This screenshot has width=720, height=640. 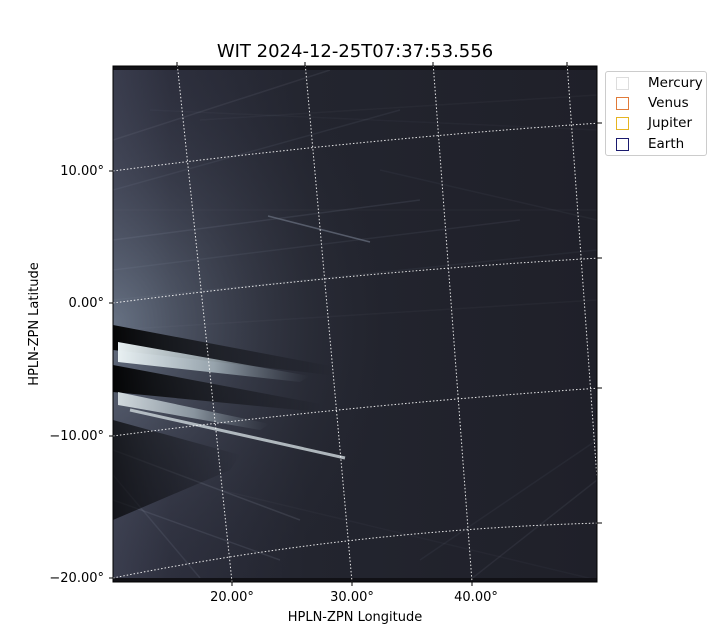 What do you see at coordinates (668, 103) in the screenshot?
I see `legend-label: Venus` at bounding box center [668, 103].